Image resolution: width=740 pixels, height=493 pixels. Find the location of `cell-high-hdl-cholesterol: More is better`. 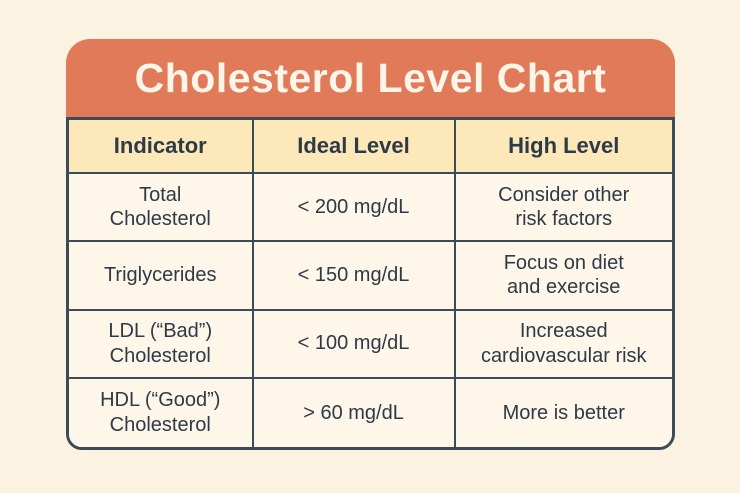

cell-high-hdl-cholesterol: More is better is located at coordinates (563, 412).